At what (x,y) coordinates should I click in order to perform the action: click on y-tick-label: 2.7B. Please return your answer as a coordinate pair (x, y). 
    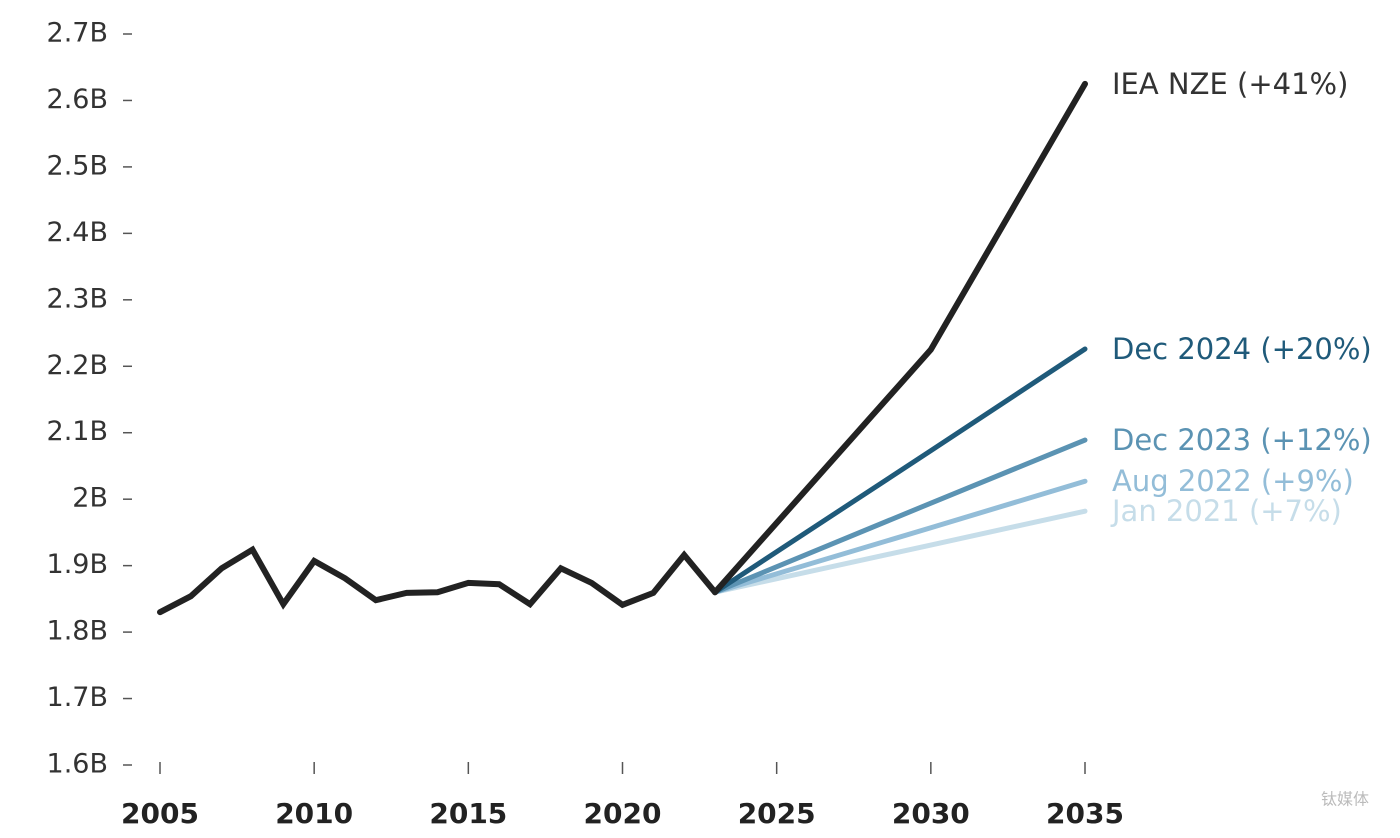
    Looking at the image, I should click on (77, 33).